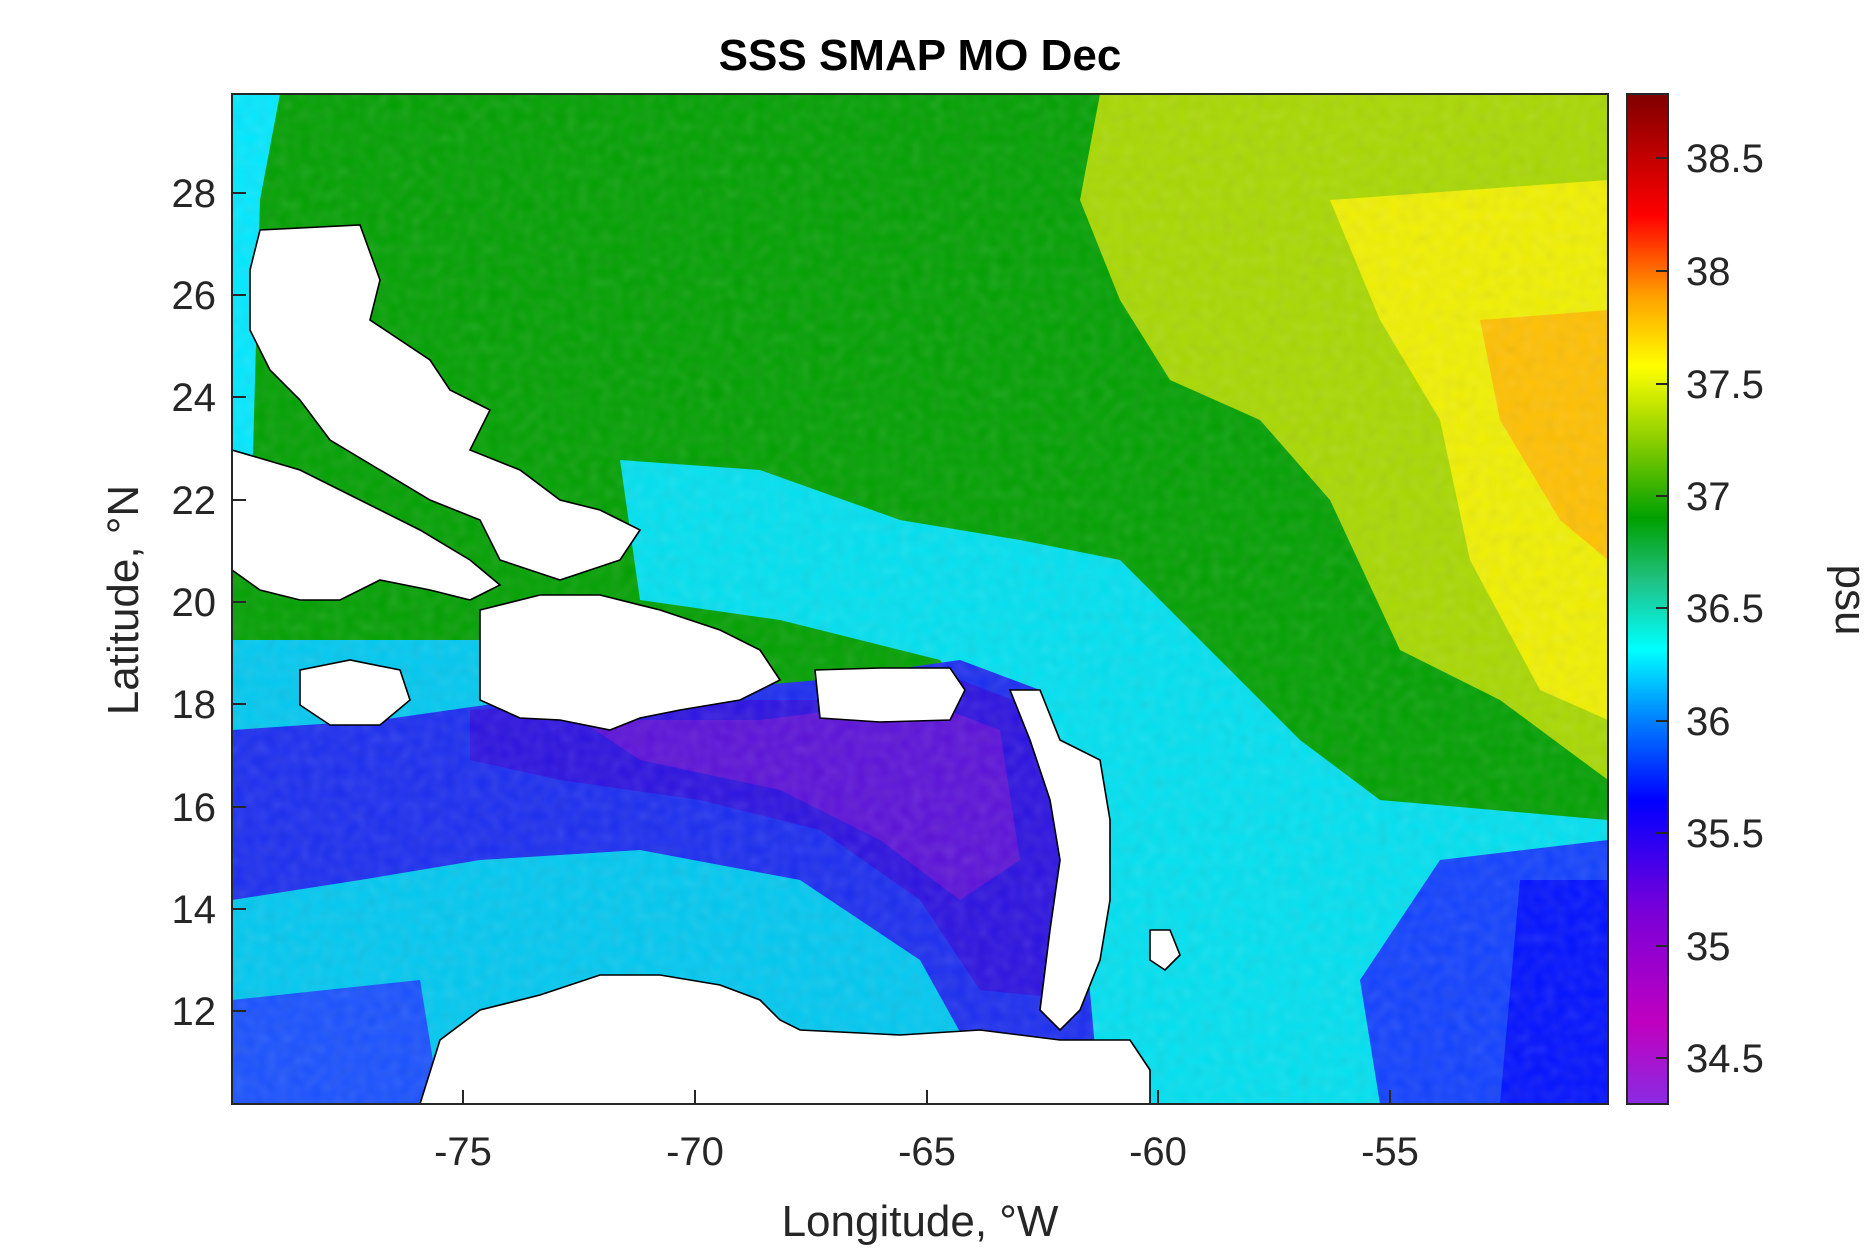  I want to click on y-tick-label: 22, so click(194, 501).